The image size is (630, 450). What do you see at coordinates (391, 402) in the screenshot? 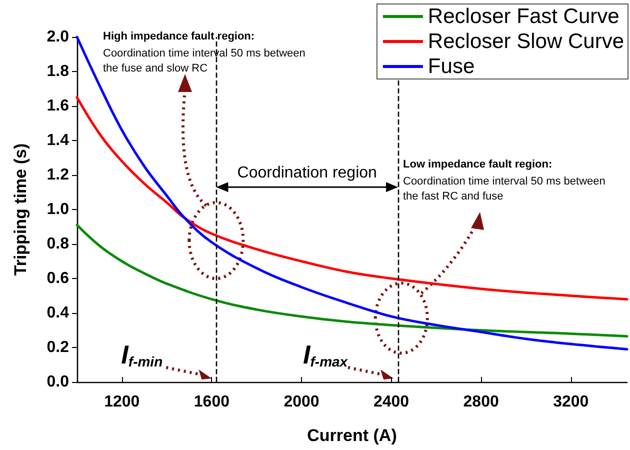
I see `x-tick-label: 2400` at bounding box center [391, 402].